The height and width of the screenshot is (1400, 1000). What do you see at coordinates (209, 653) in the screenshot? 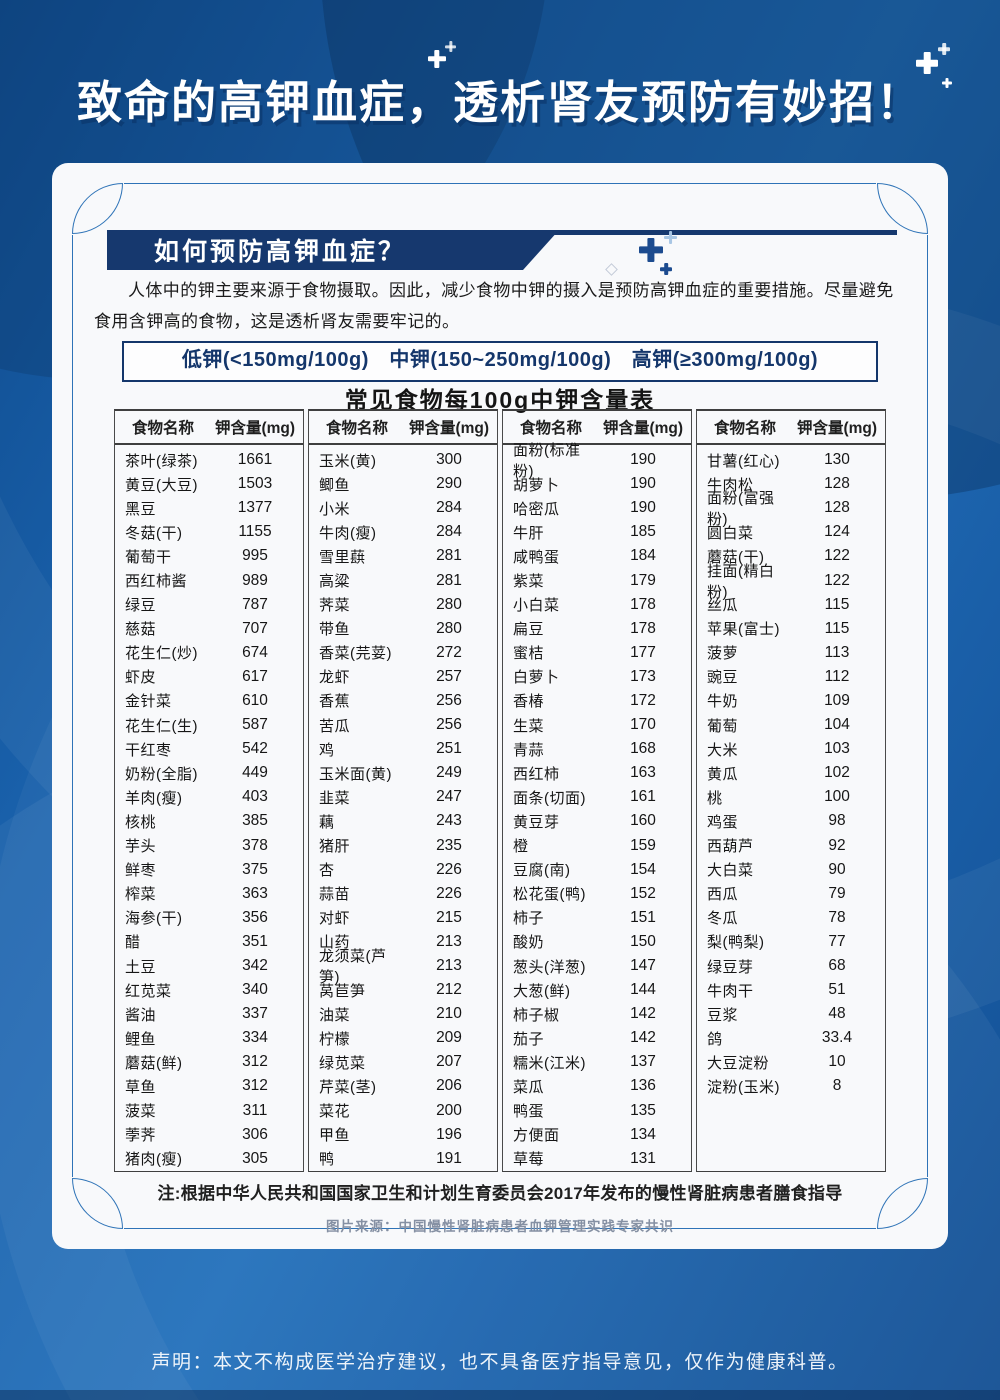
I see `table-row: 花生仁(炒) 674` at bounding box center [209, 653].